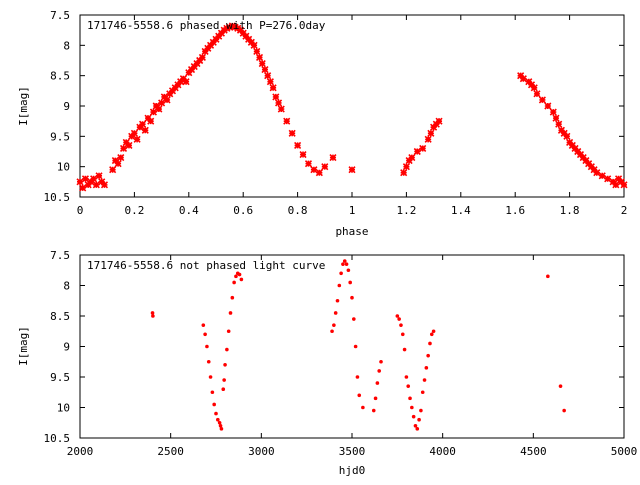  Describe the element at coordinates (570, 210) in the screenshot. I see `x-tick-label: 1.8` at that location.